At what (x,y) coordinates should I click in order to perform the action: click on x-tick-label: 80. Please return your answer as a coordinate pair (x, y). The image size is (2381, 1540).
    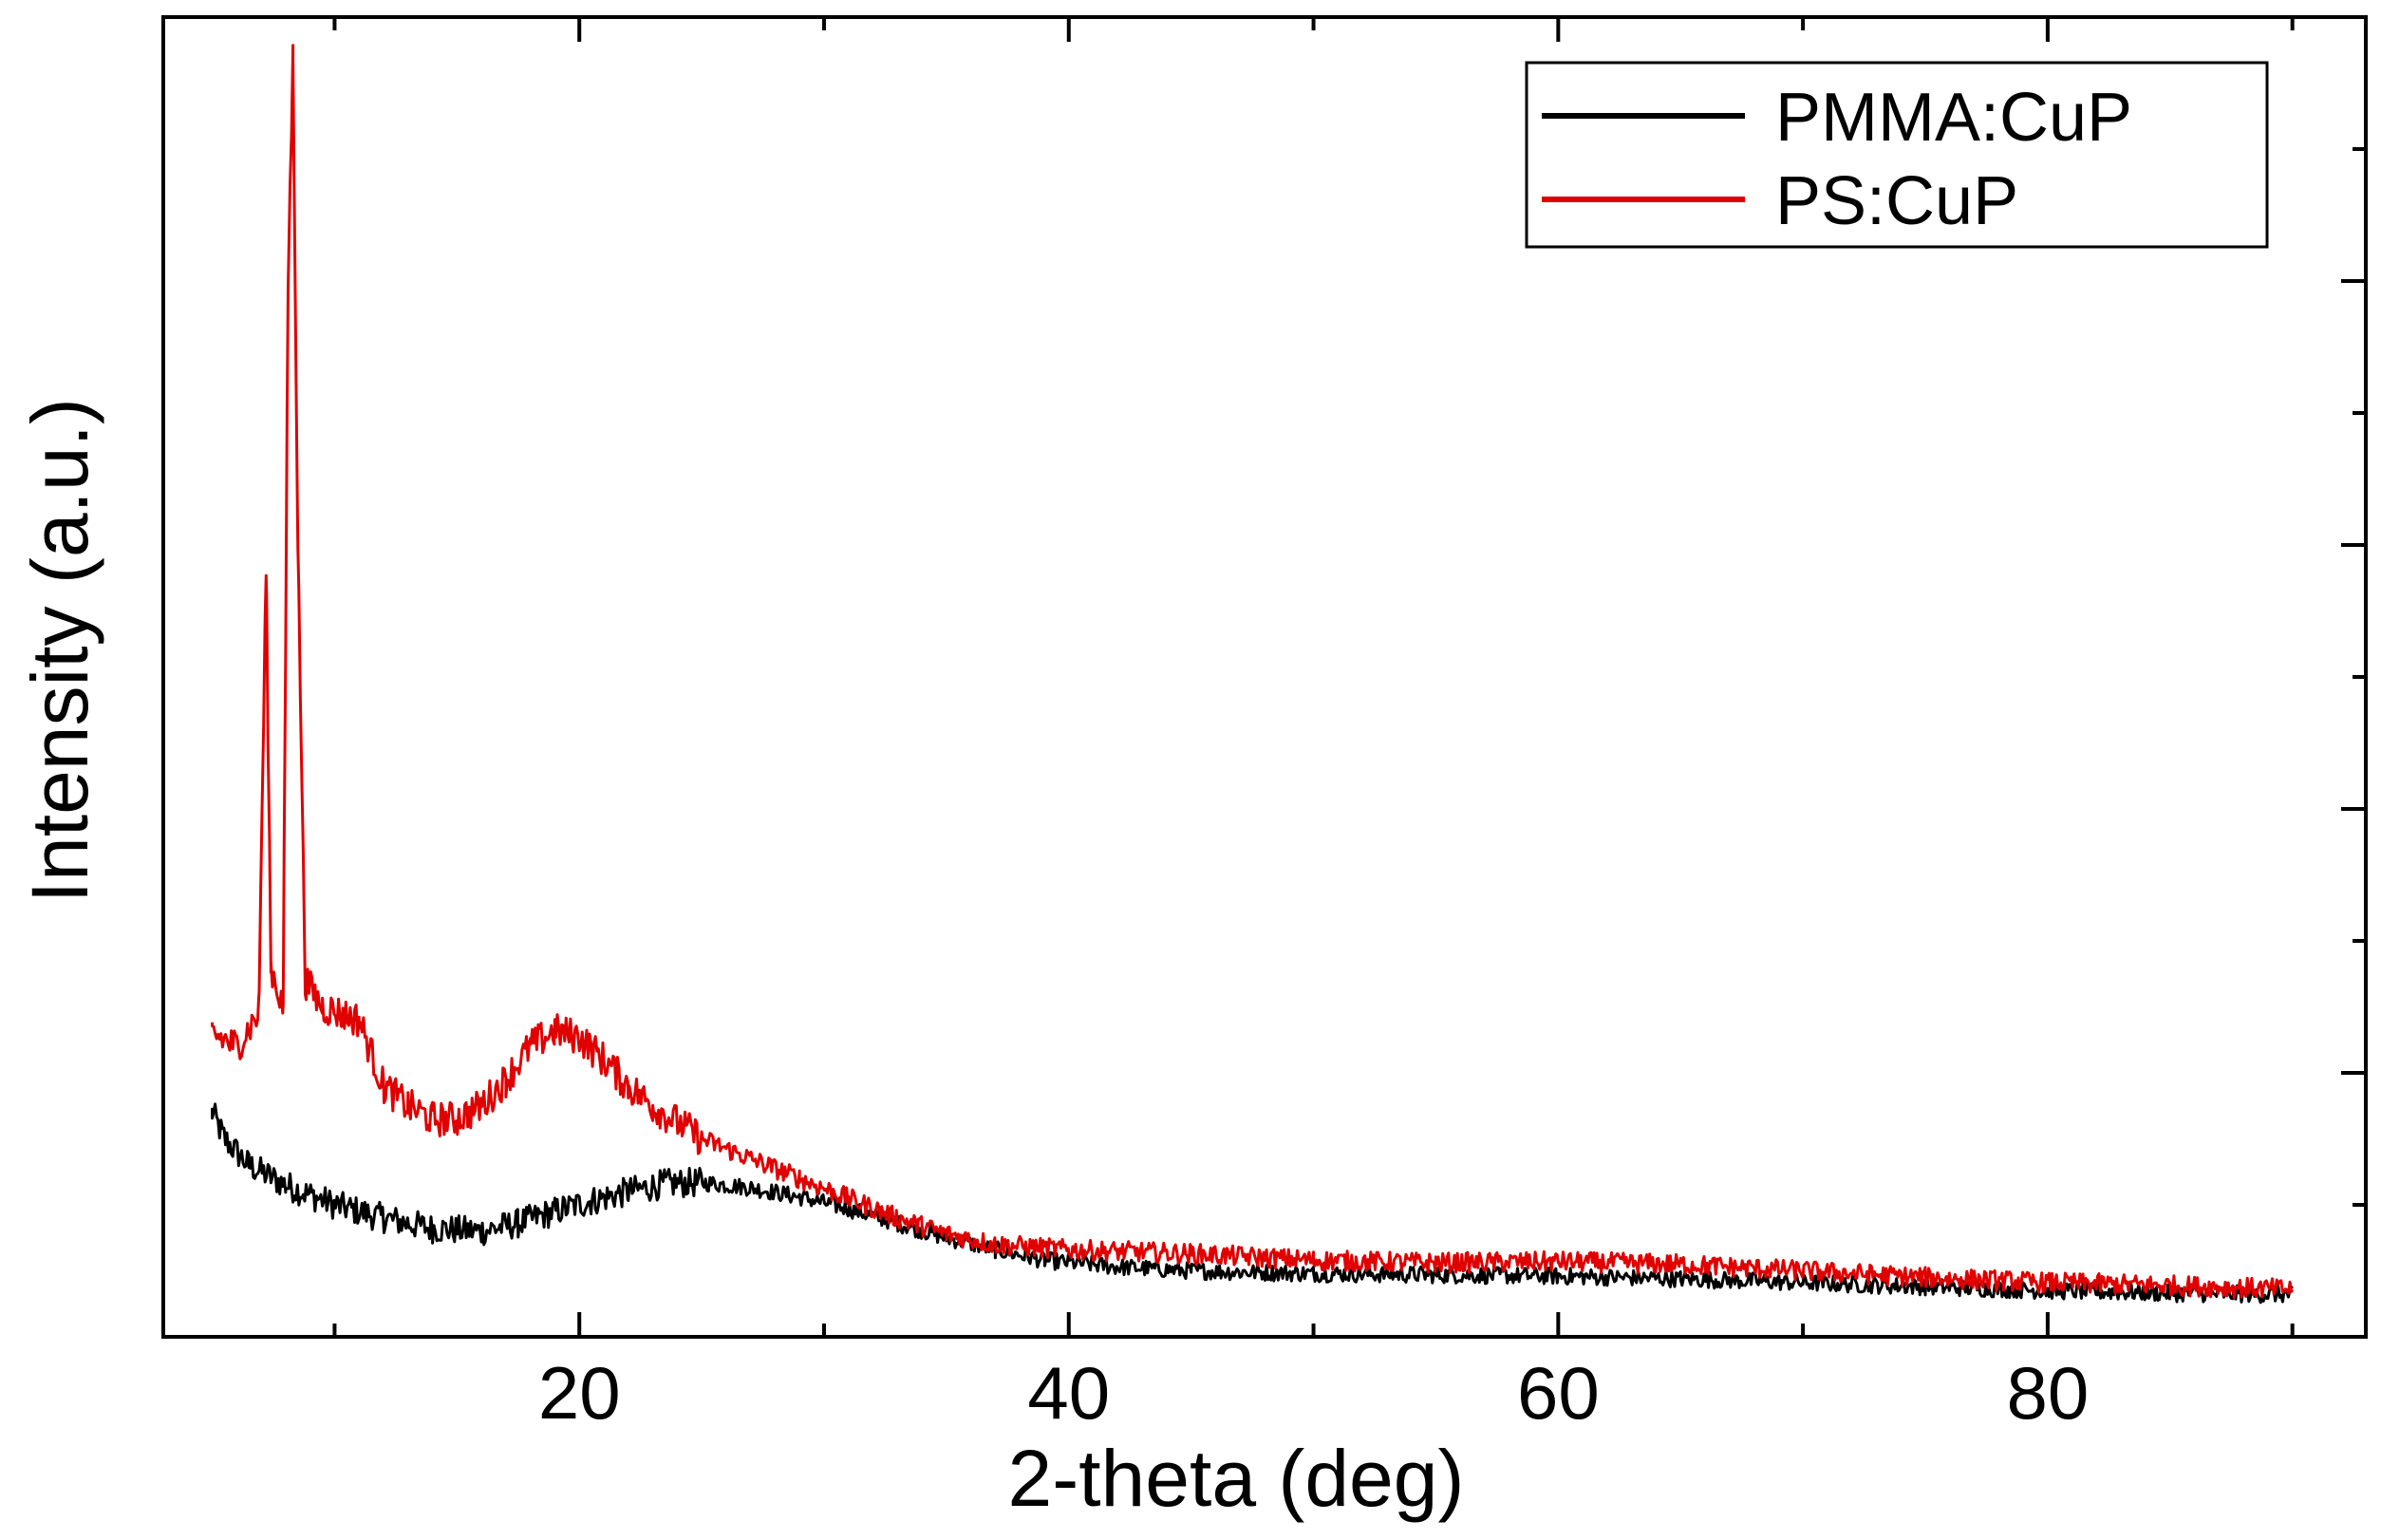
    Looking at the image, I should click on (2048, 1393).